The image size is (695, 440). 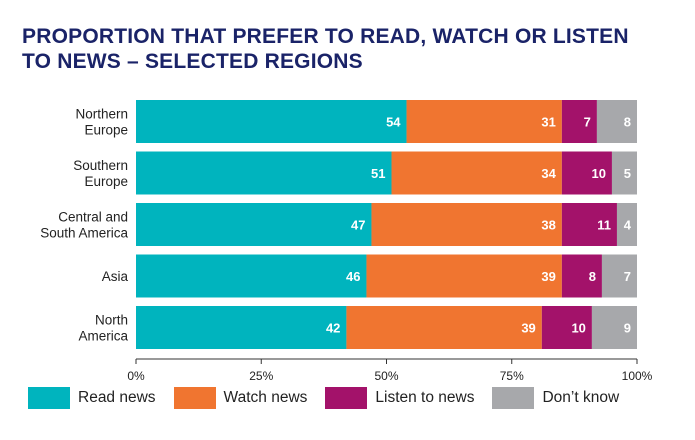 What do you see at coordinates (589, 224) in the screenshot?
I see `bar-listen-to-news-central-and-south-america` at bounding box center [589, 224].